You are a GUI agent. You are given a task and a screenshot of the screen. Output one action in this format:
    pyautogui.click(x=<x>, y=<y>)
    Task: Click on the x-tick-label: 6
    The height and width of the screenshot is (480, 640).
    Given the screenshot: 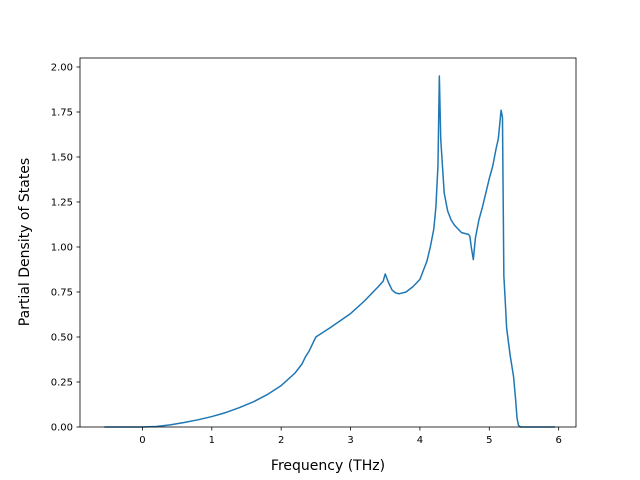 What is the action you would take?
    pyautogui.click(x=558, y=440)
    